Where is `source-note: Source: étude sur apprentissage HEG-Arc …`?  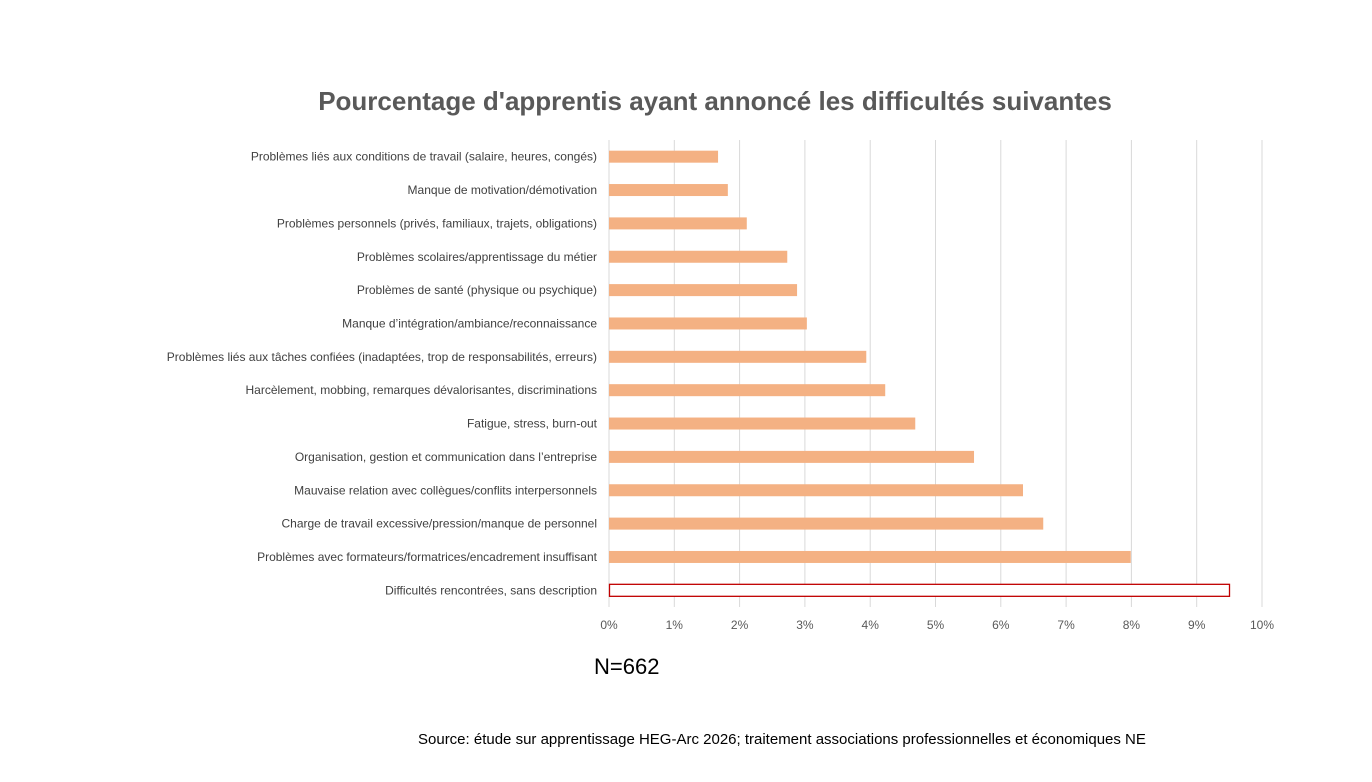
source-note: Source: étude sur apprentissage HEG-Arc … is located at coordinates (782, 739).